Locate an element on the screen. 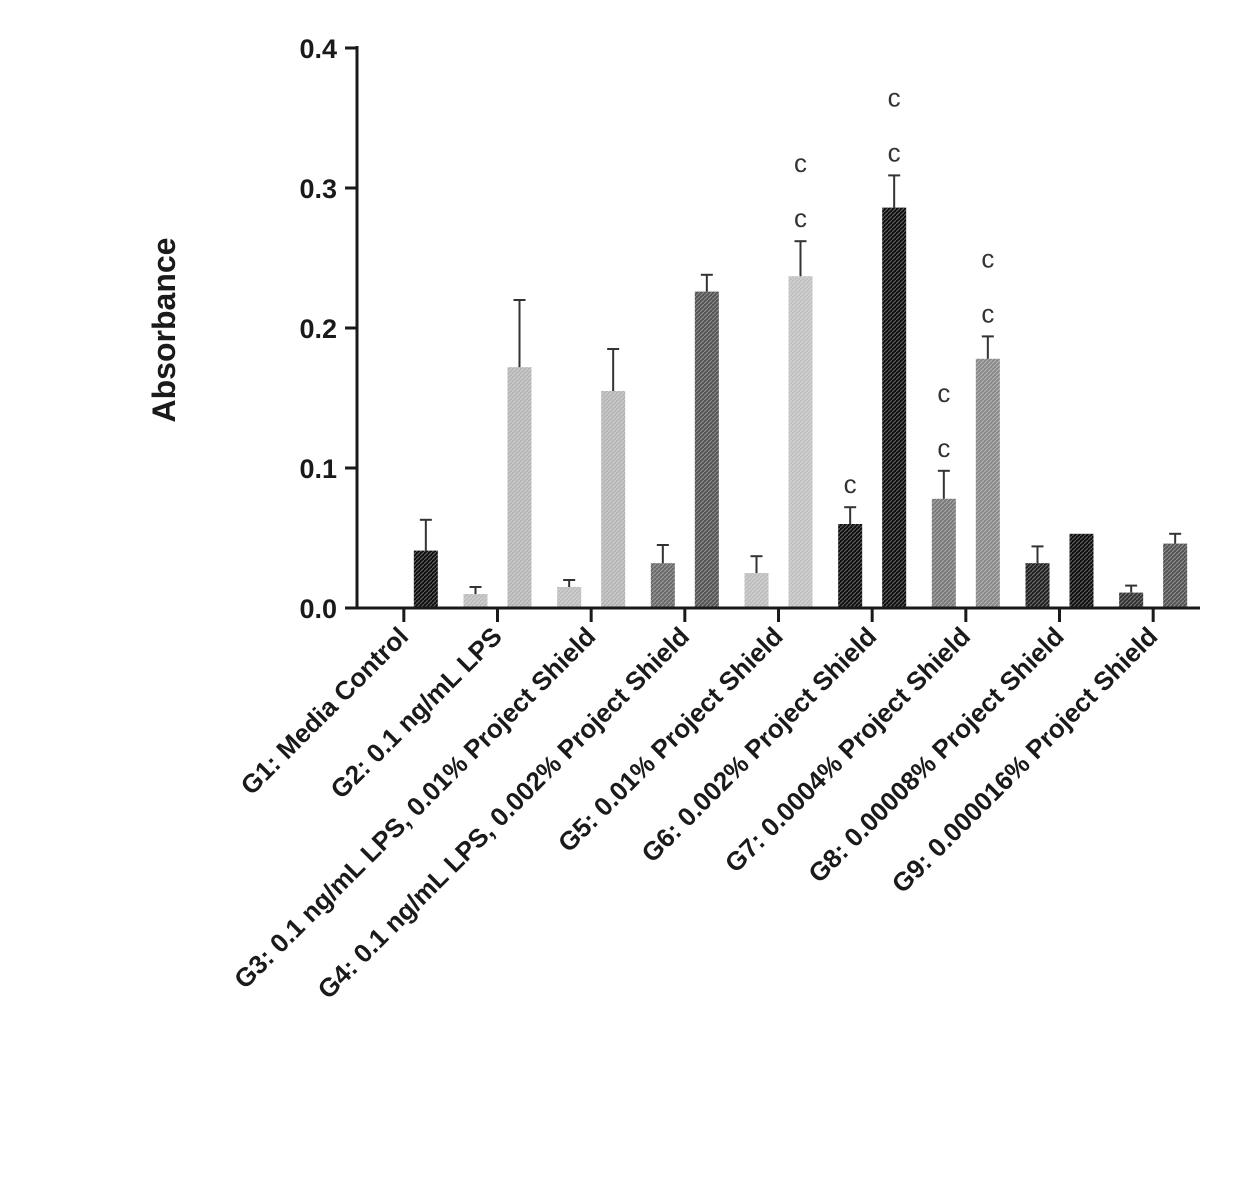  y-tick-label: 0.1 is located at coordinates (318, 469).